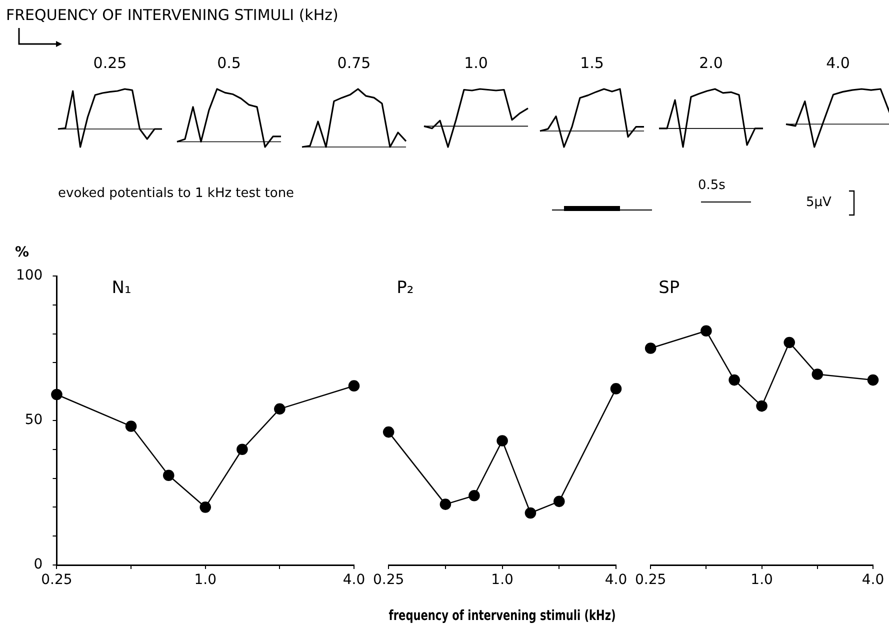  I want to click on text: FREQUENCY OF INTERVENING STIMULI (kHz), so click(172, 15).